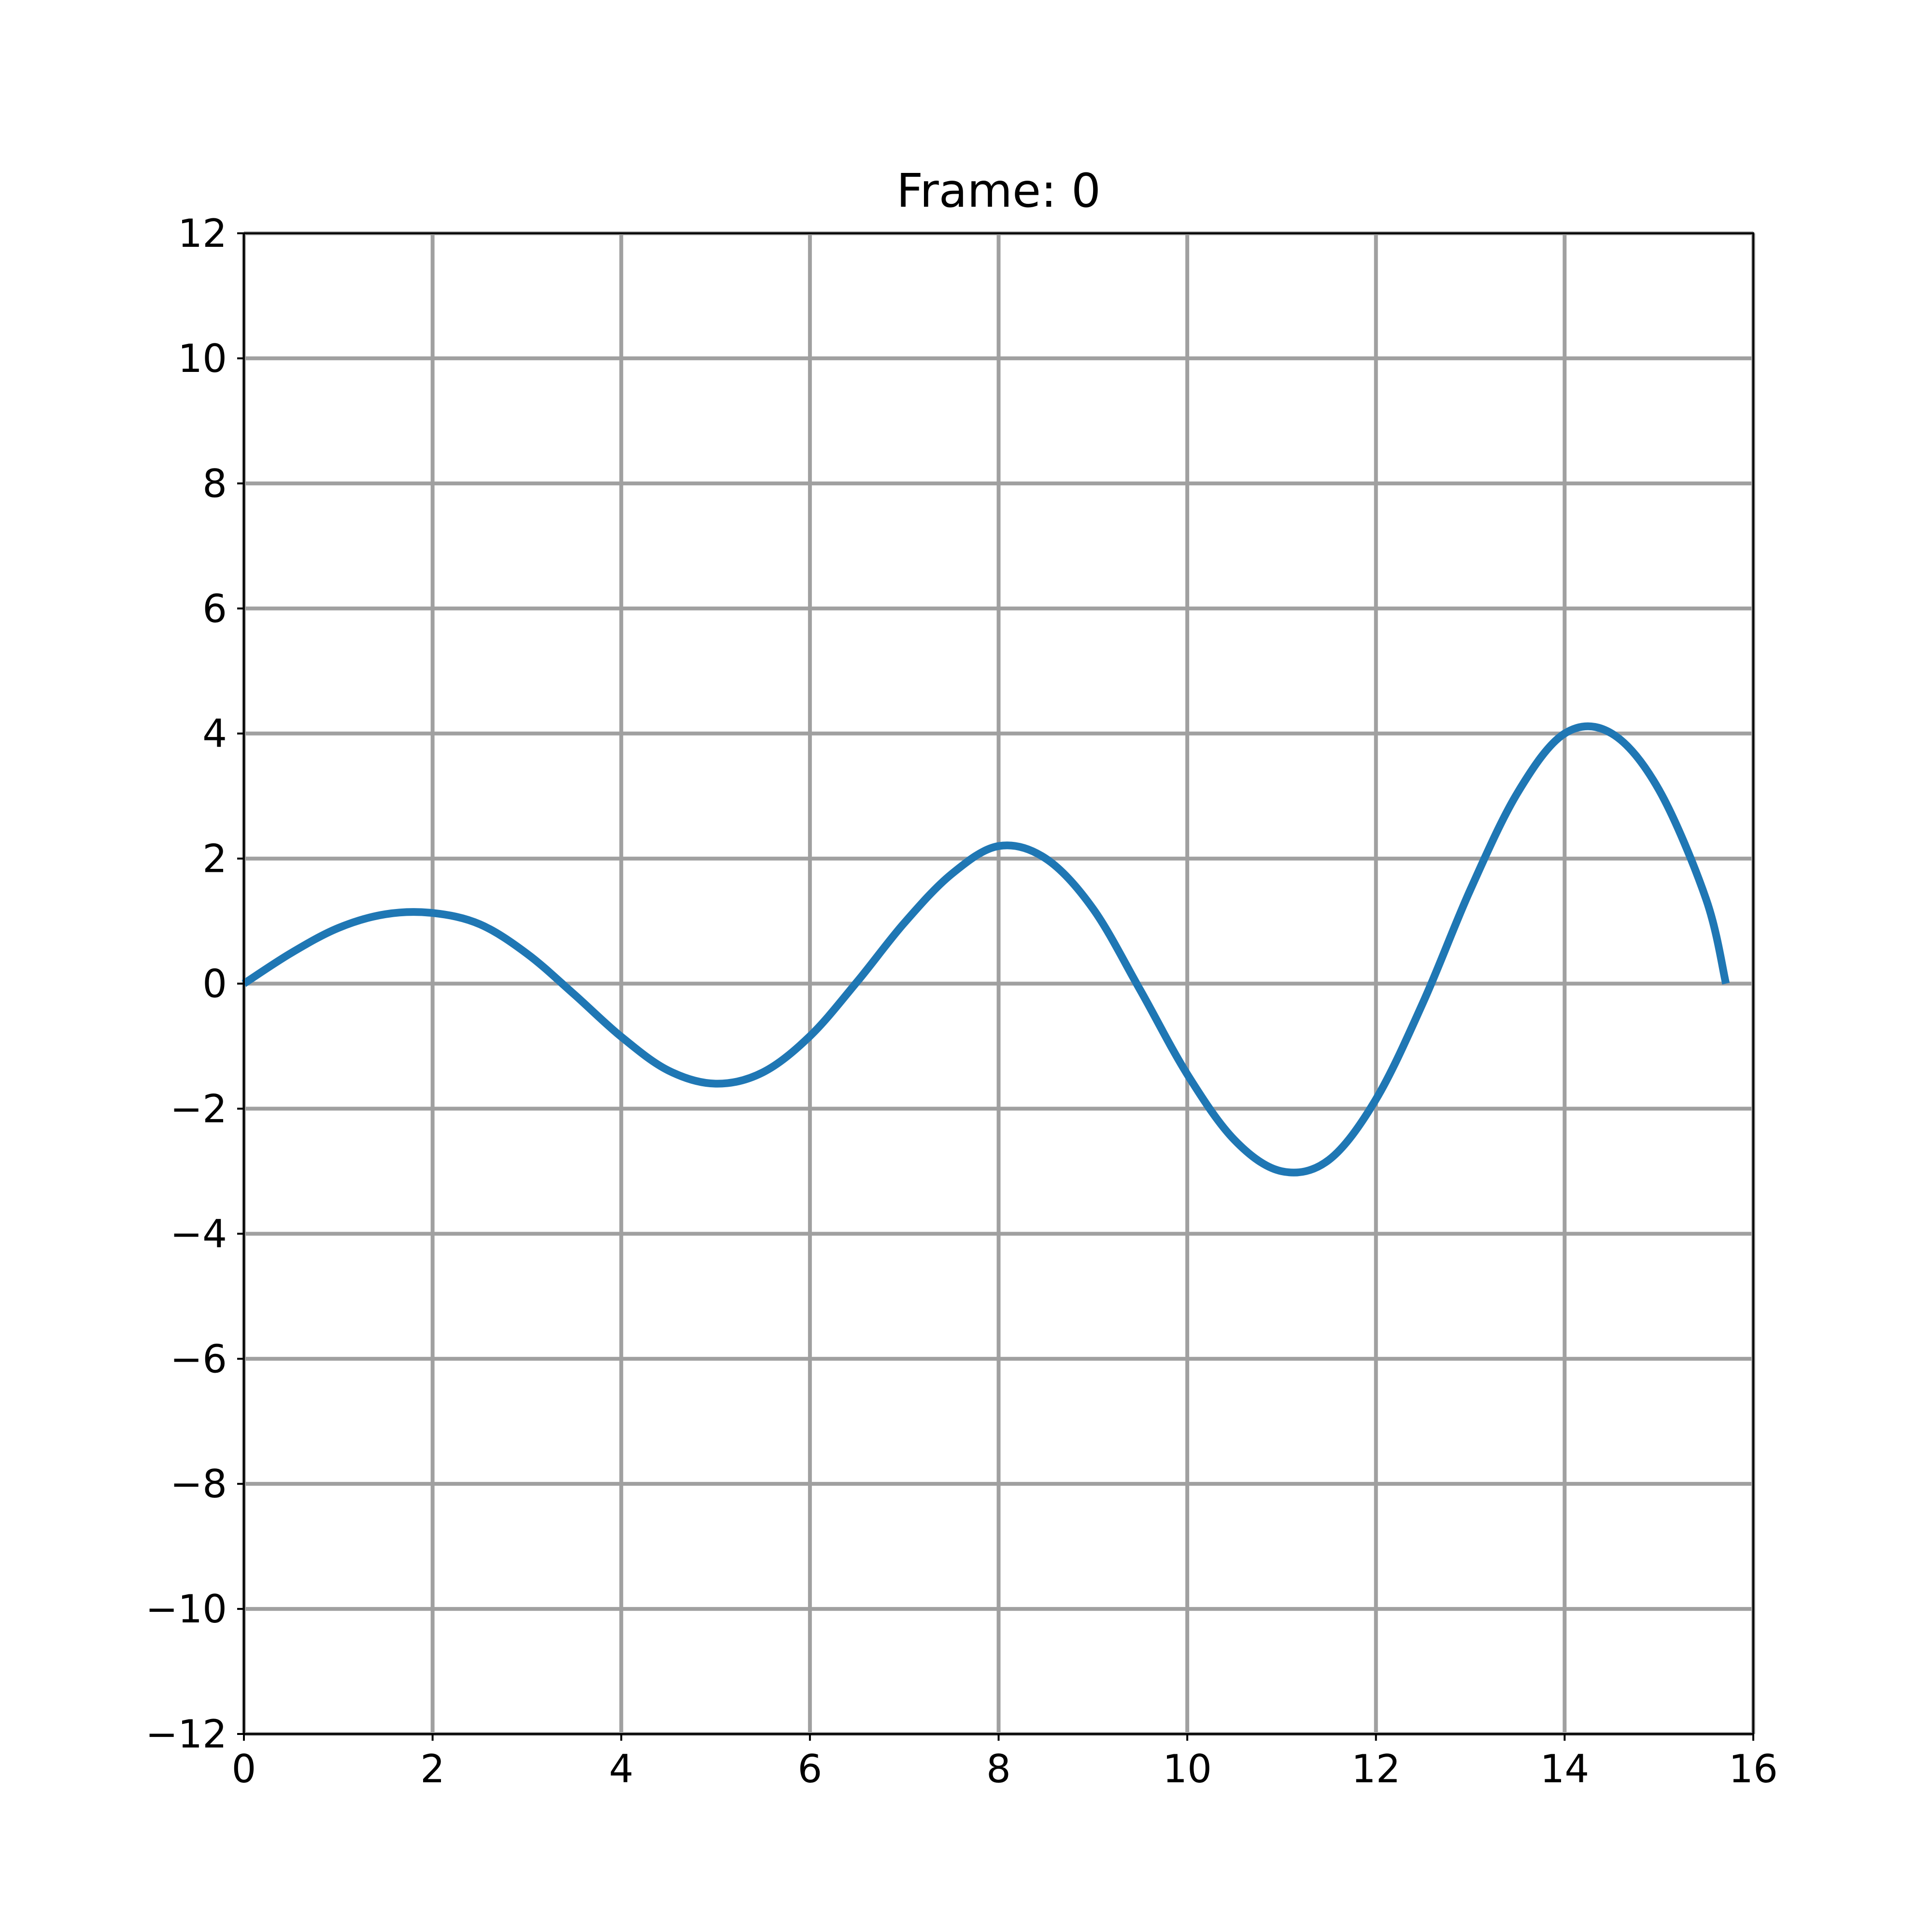 The height and width of the screenshot is (1932, 1932). What do you see at coordinates (214, 608) in the screenshot?
I see `y-tick-label: 6` at bounding box center [214, 608].